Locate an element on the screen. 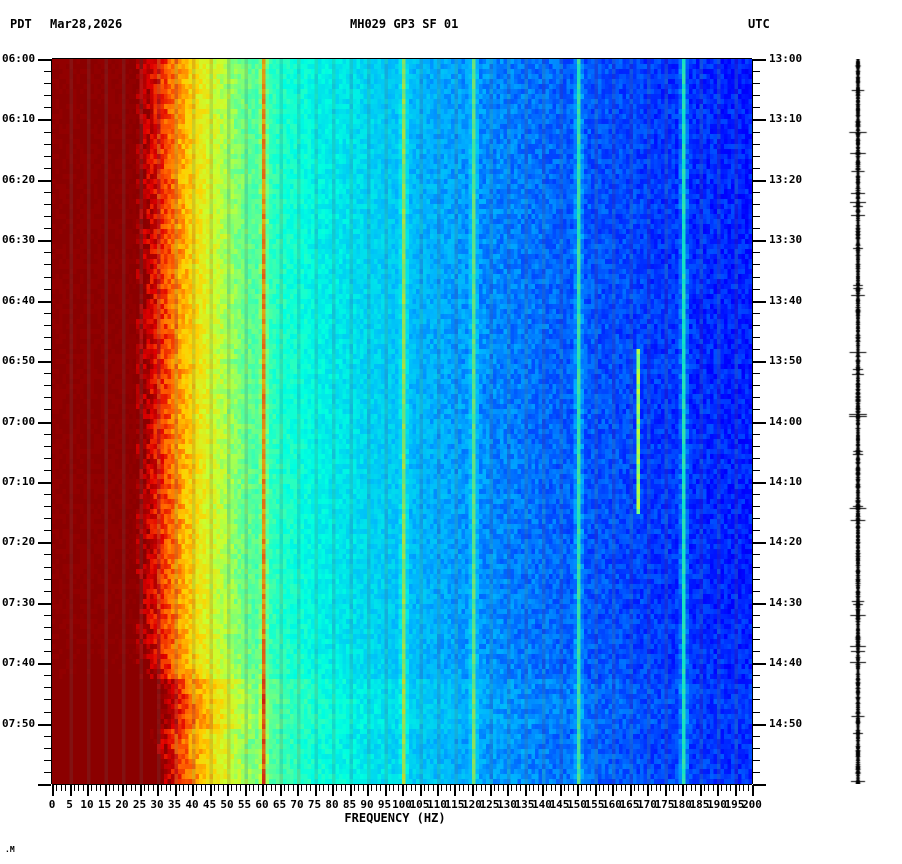 The height and width of the screenshot is (864, 902). y-ticklabel-right: 13:30 is located at coordinates (786, 240).